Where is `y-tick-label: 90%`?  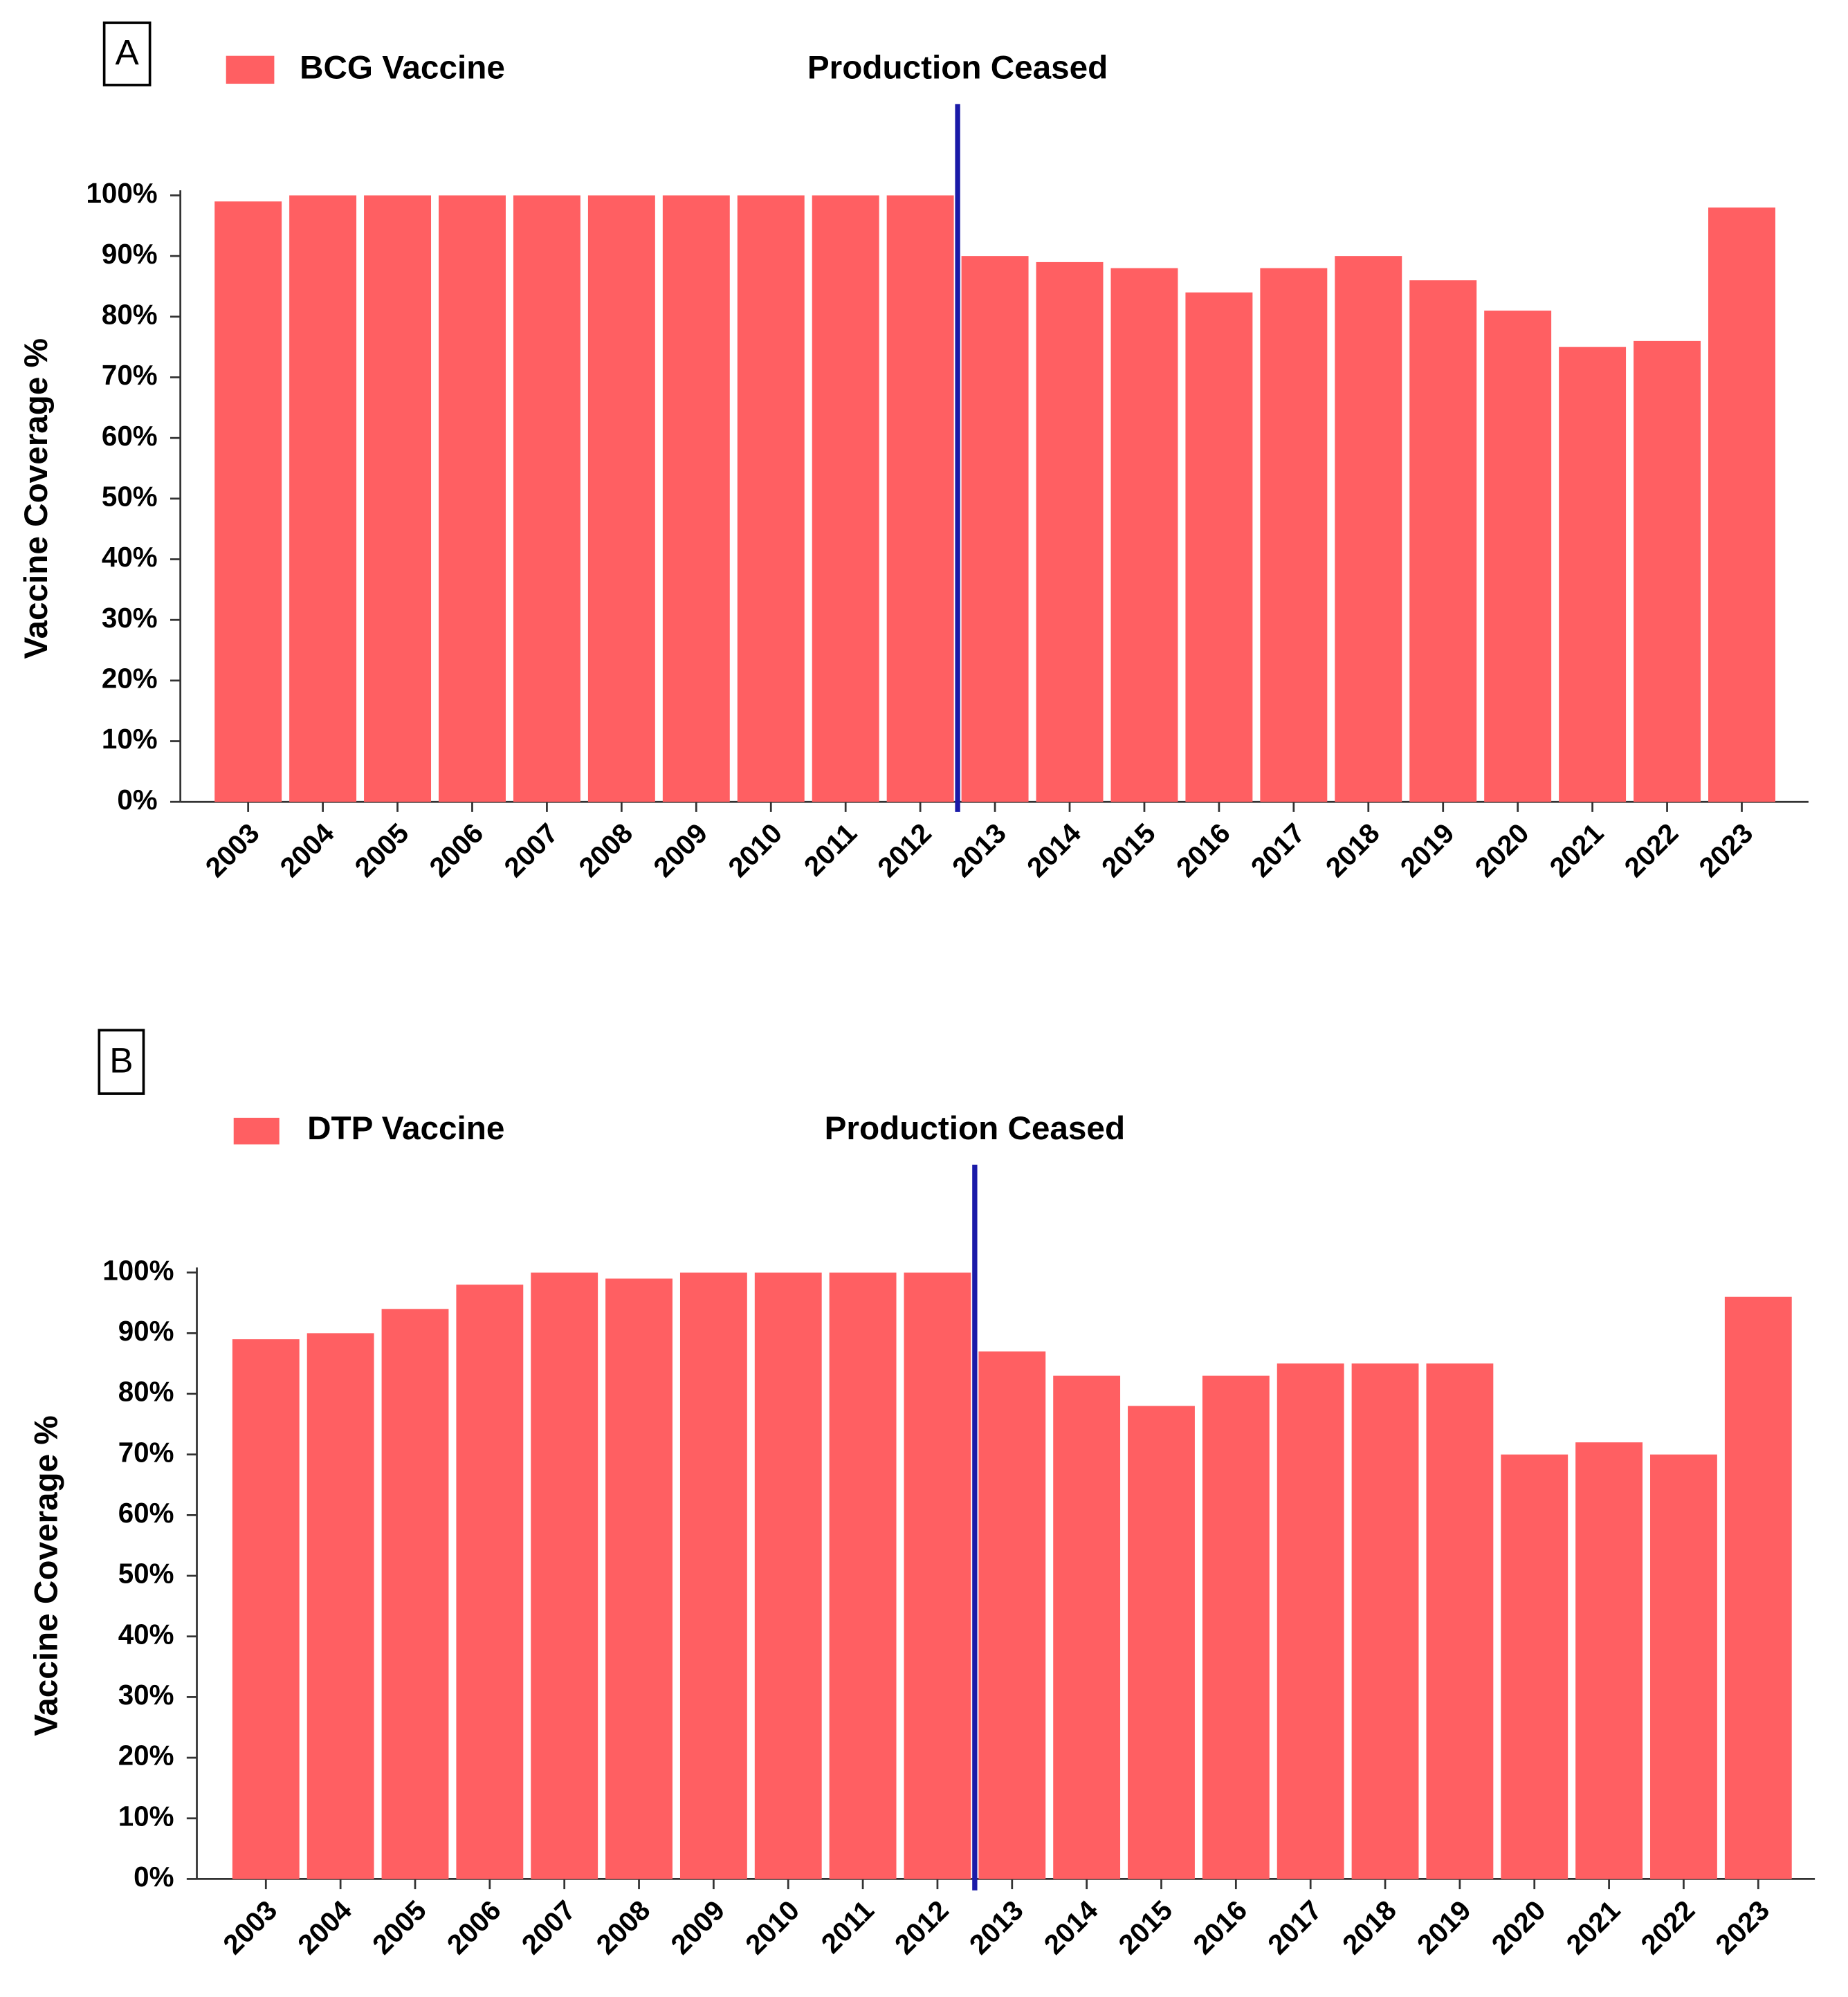 y-tick-label: 90% is located at coordinates (130, 254).